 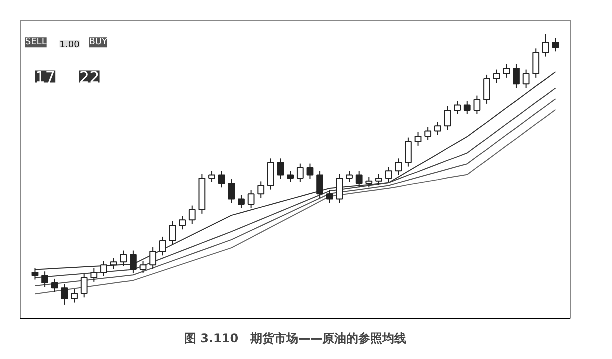 I want to click on annotation: 1.00, so click(x=70, y=45).